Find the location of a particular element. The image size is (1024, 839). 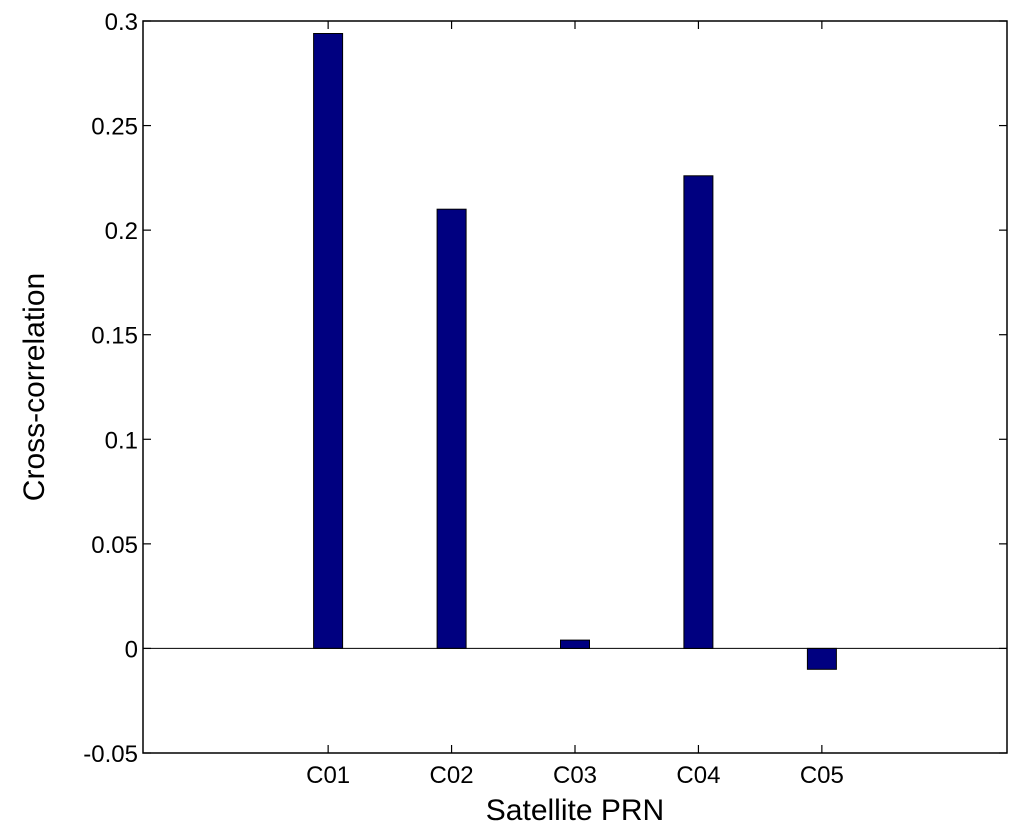

x-tick-label-c04: C04 is located at coordinates (698, 775).